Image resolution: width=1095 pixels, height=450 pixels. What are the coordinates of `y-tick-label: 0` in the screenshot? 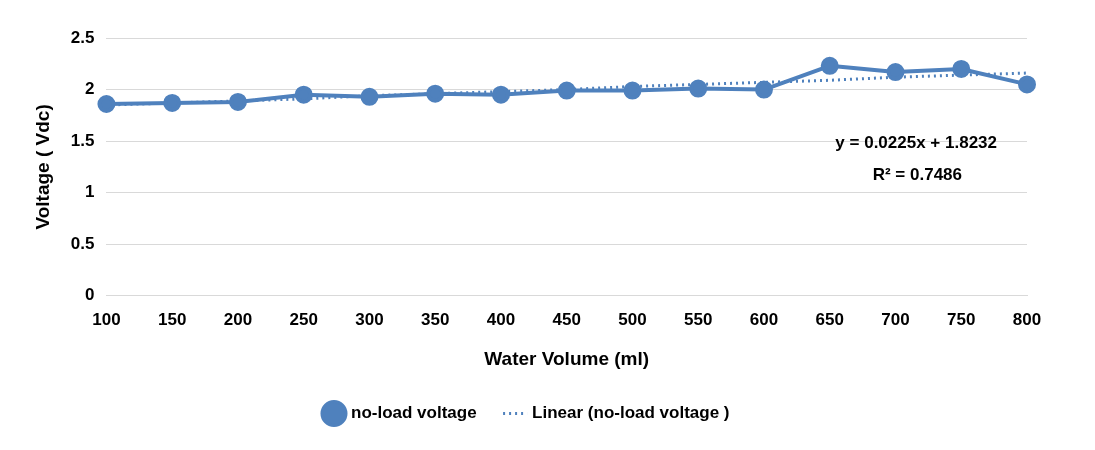 It's located at (89, 295).